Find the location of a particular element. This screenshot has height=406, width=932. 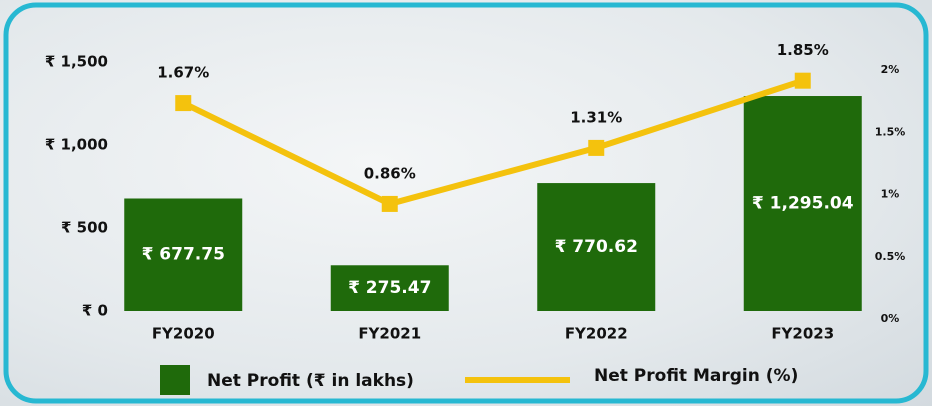

y2-tick-label: 0.5% is located at coordinates (890, 256).